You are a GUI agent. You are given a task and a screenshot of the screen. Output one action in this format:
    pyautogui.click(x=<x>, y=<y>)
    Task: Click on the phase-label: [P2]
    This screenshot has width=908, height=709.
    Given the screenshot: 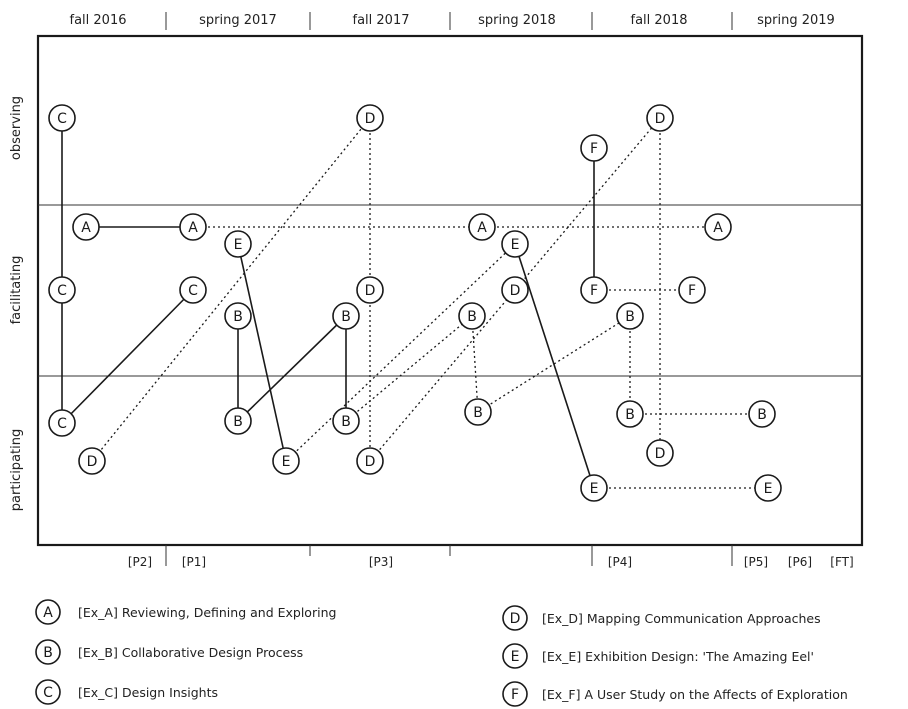 What is the action you would take?
    pyautogui.click(x=140, y=562)
    